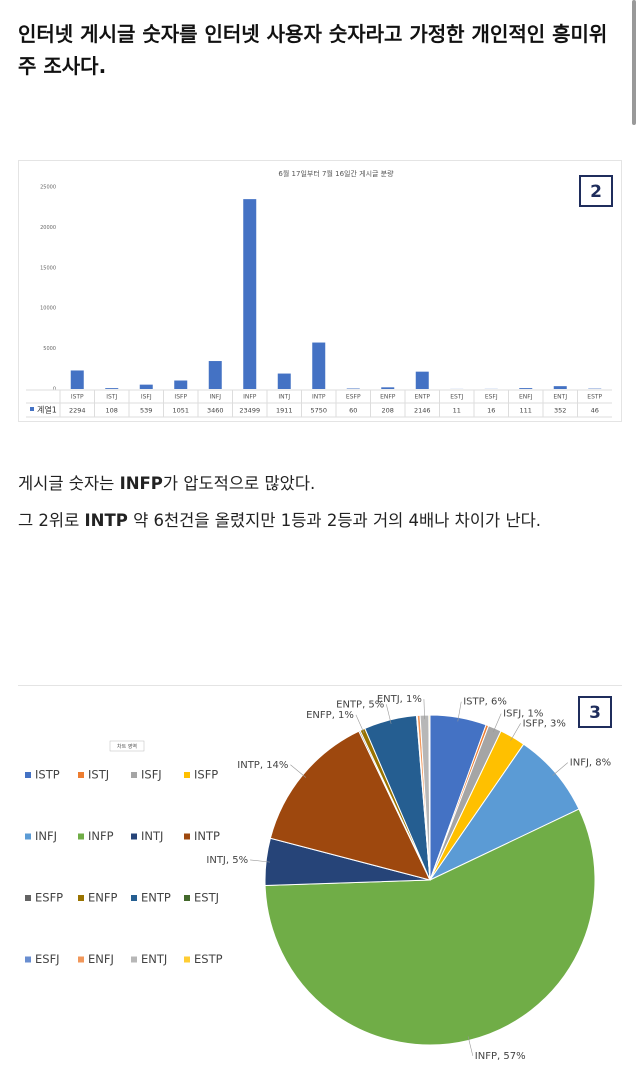  Describe the element at coordinates (595, 713) in the screenshot. I see `badge: 3` at that location.